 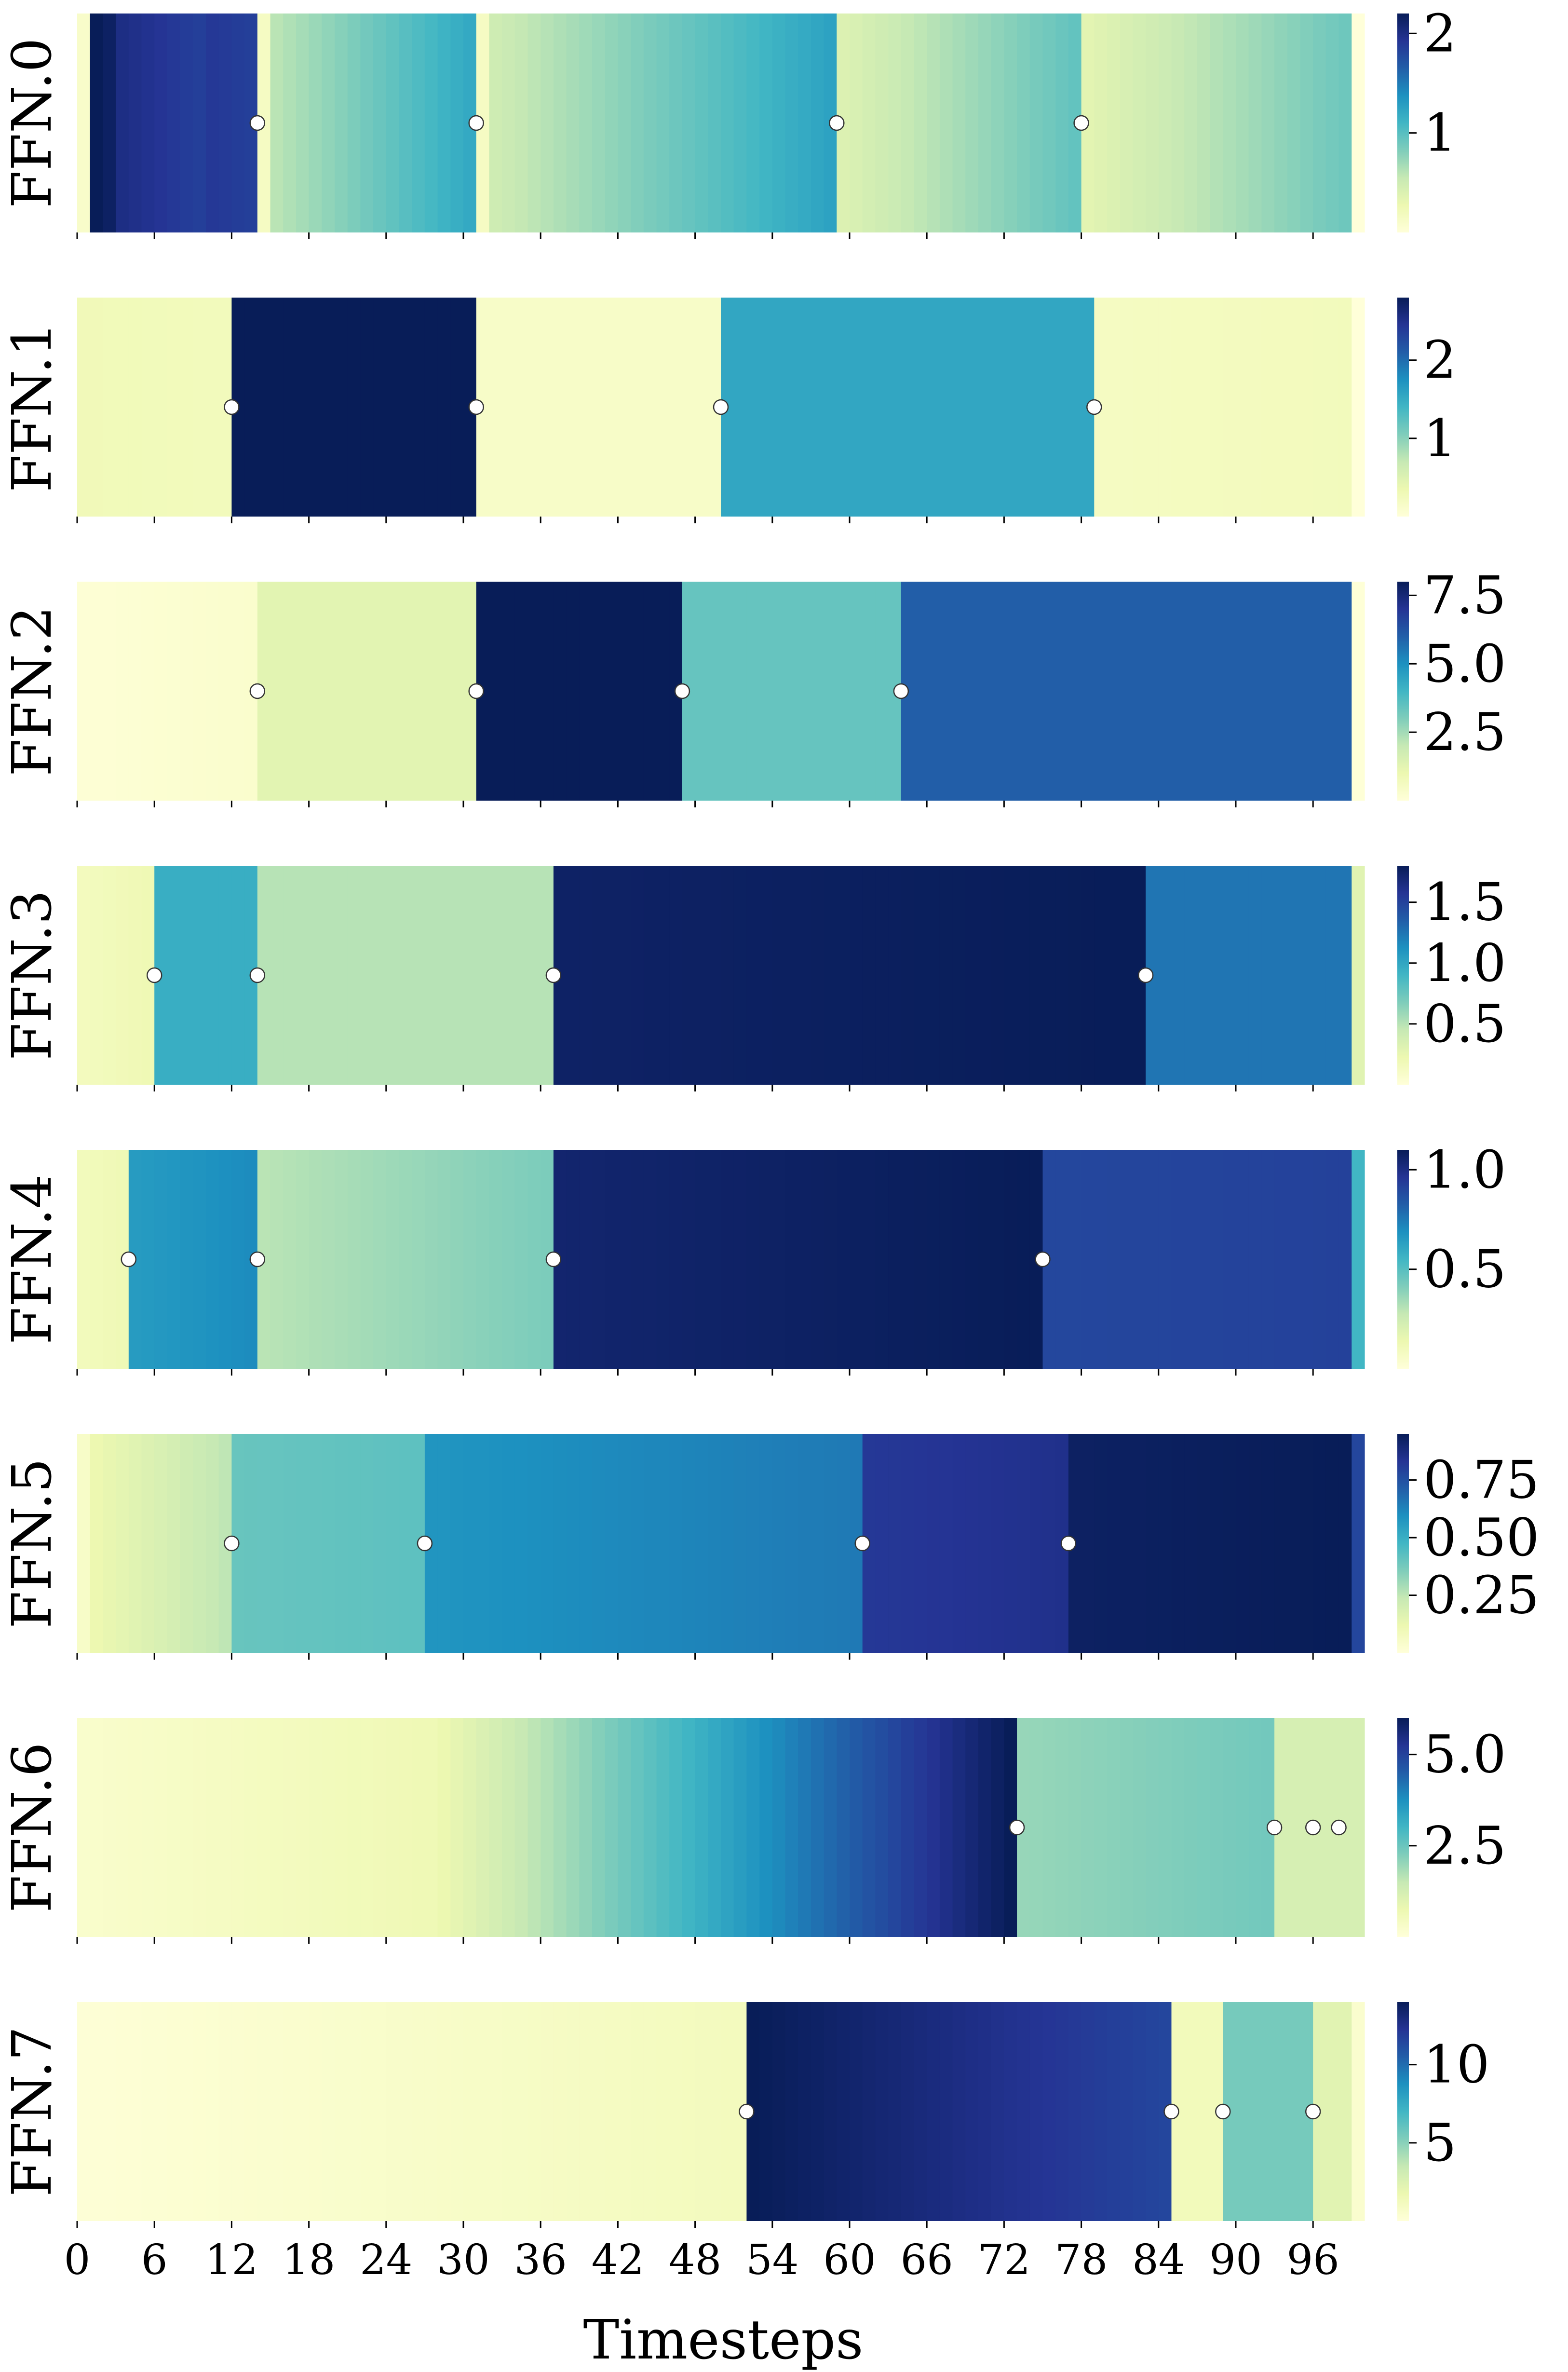 I want to click on x-tick-label: 96, so click(x=1312, y=2260).